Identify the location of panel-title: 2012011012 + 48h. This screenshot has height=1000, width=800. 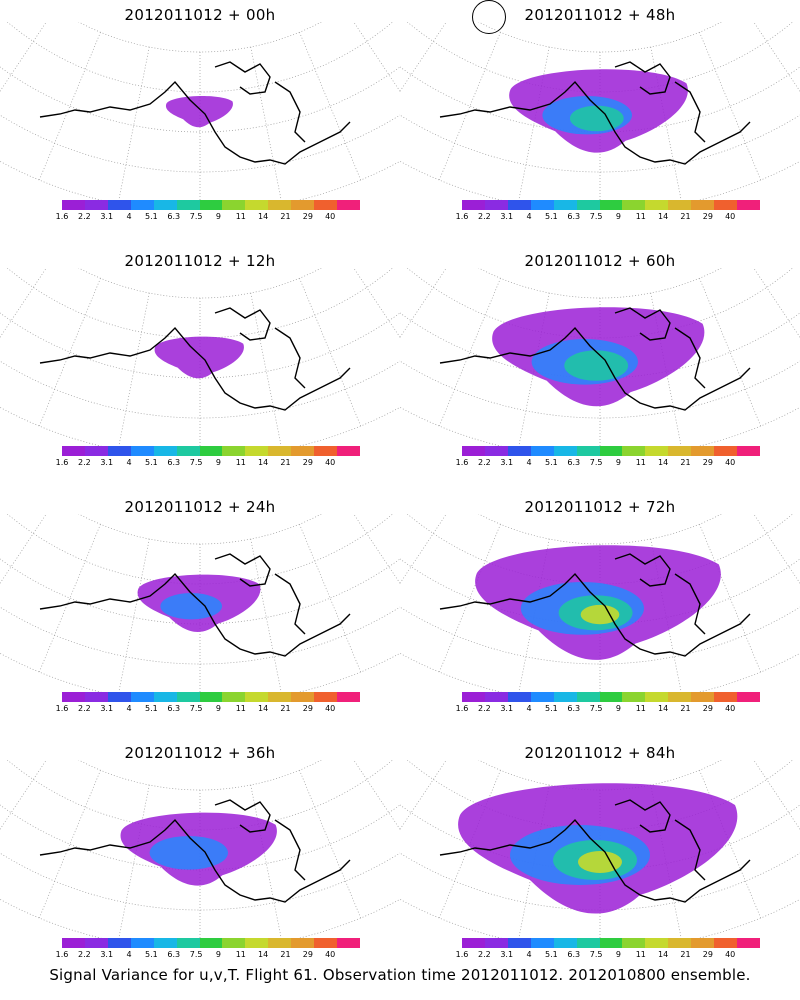
(600, 15).